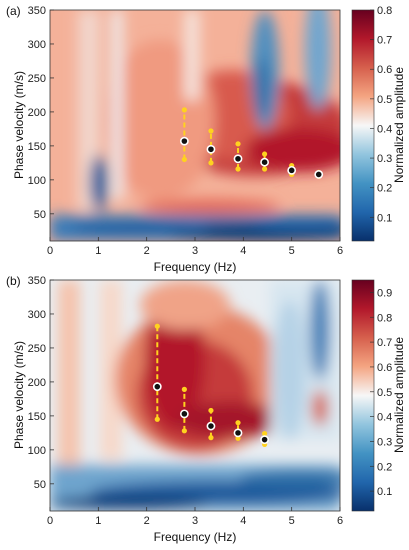 The width and height of the screenshot is (409, 550). Describe the element at coordinates (195, 267) in the screenshot. I see `x-axis-label-a: Frequency (Hz)` at that location.